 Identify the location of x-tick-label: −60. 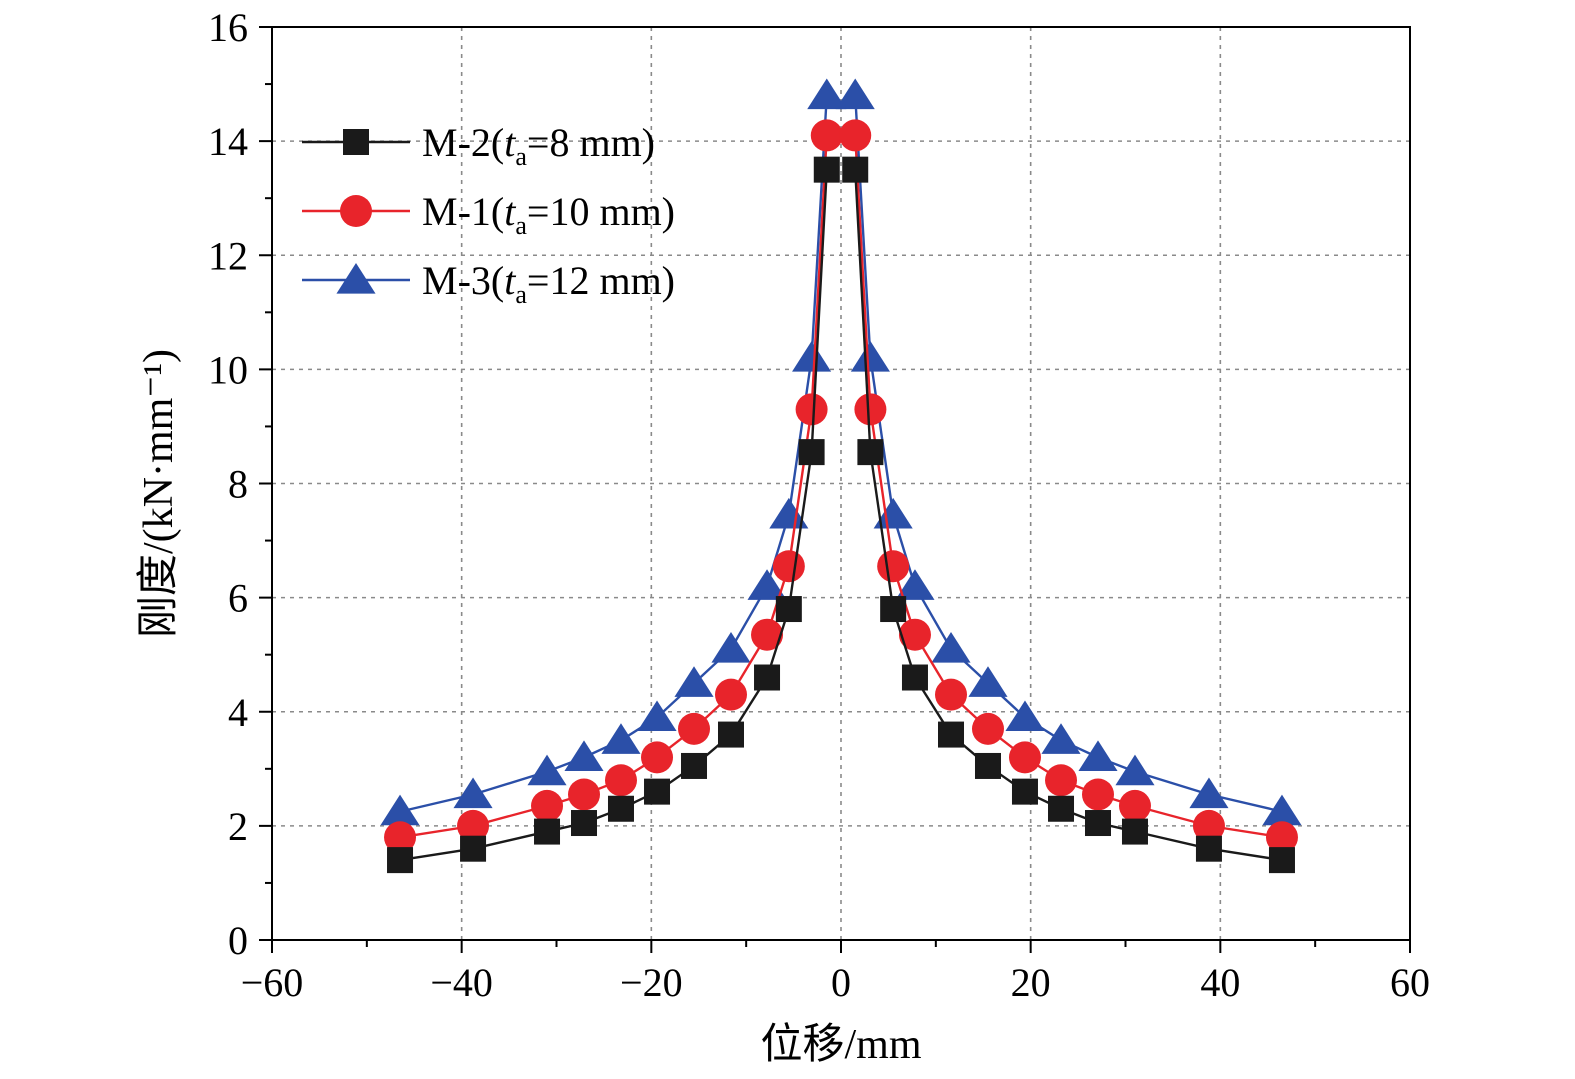
(272, 982).